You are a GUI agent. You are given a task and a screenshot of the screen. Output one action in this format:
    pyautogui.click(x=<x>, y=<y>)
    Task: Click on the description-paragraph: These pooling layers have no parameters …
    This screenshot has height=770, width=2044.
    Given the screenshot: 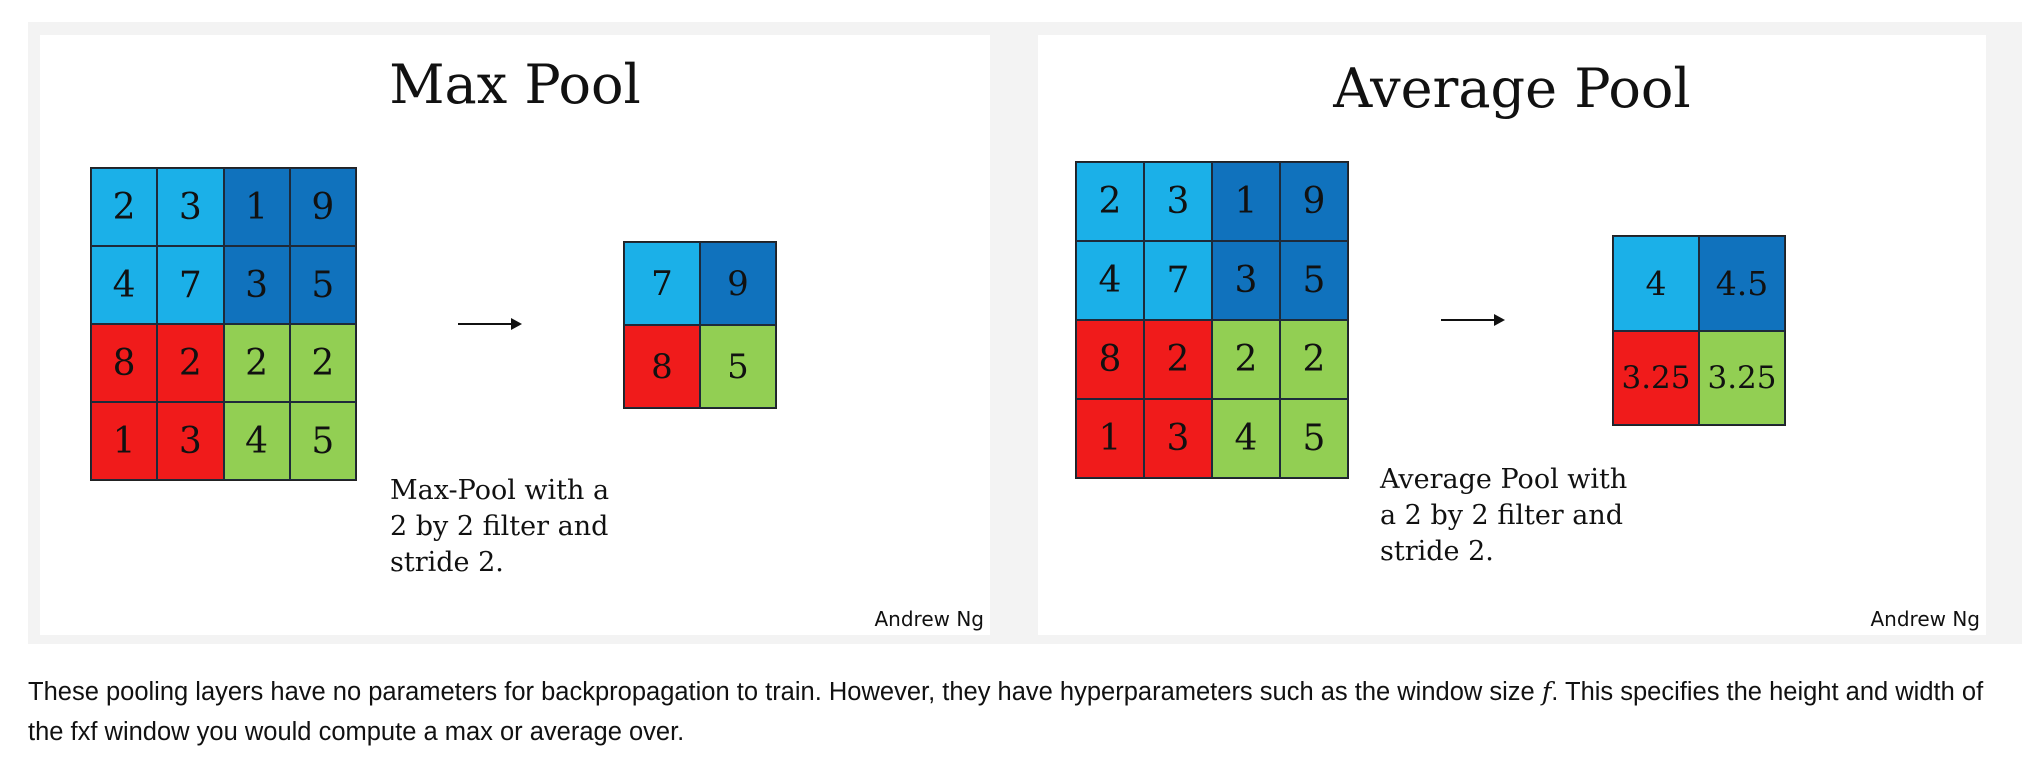 What is the action you would take?
    pyautogui.click(x=1023, y=712)
    